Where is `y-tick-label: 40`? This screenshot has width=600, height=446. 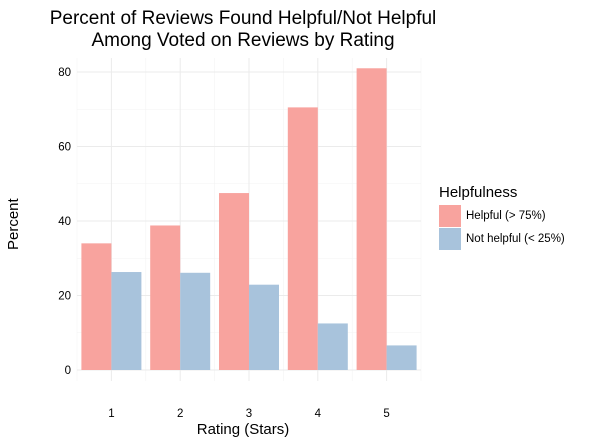 y-tick-label: 40 is located at coordinates (64, 222).